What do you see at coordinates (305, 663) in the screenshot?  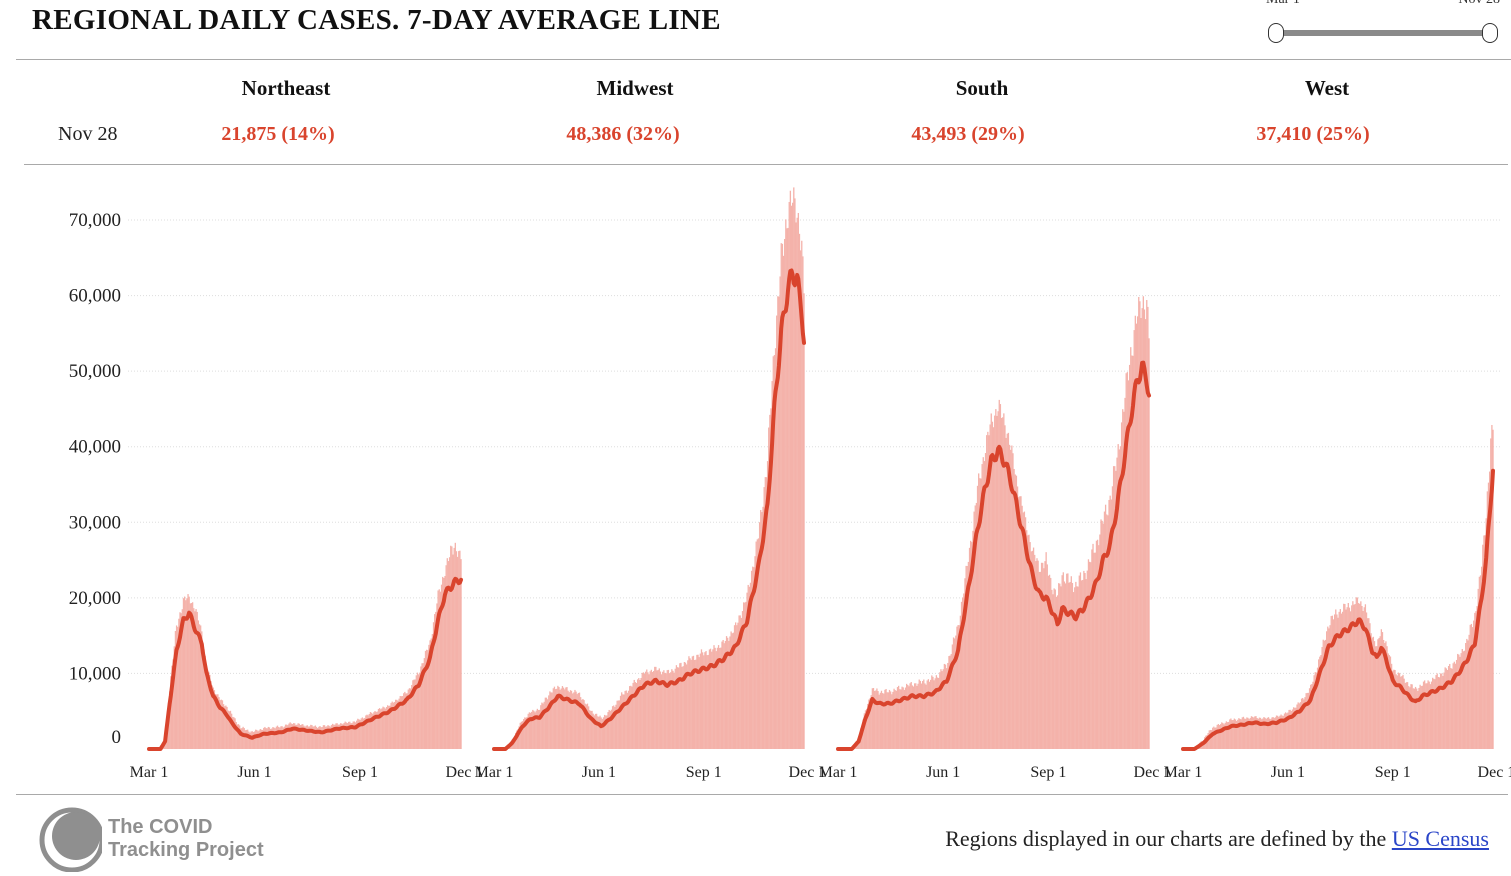 I see `seven-day-average-line` at bounding box center [305, 663].